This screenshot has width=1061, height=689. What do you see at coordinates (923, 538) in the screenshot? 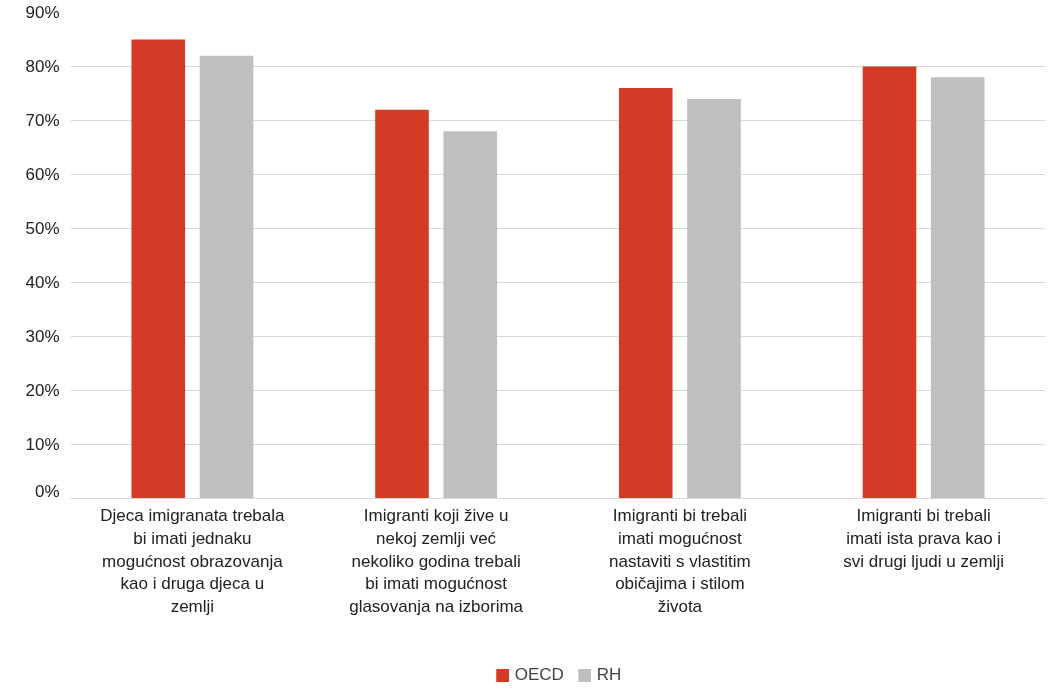
I see `x-tick-label: Imigranti bi trebali imati ista prava kao i svi drugi ljudi u zemlji` at bounding box center [923, 538].